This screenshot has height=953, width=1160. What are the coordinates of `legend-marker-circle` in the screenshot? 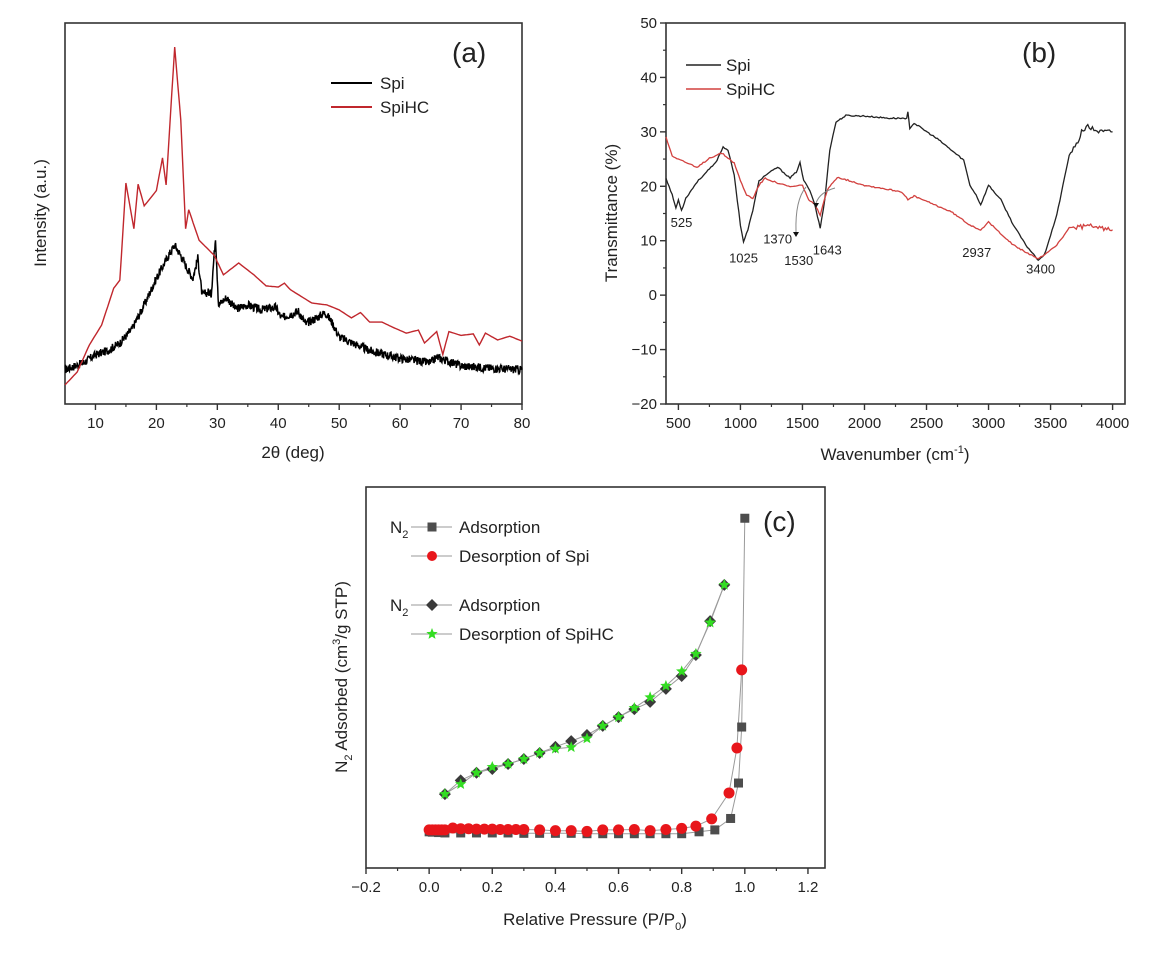 It's located at (432, 556).